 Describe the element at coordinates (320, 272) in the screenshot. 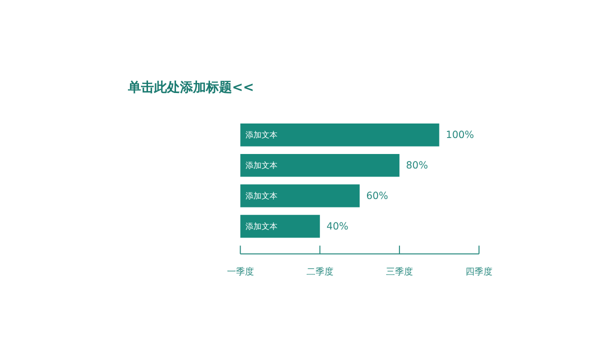

I see `text: 二季度` at that location.